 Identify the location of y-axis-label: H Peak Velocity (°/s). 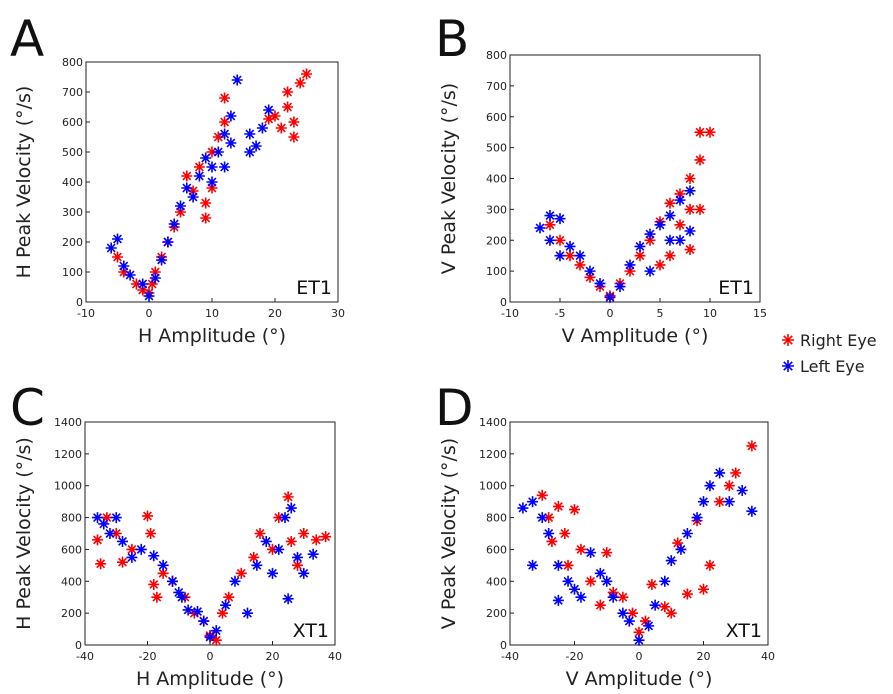
(24, 533).